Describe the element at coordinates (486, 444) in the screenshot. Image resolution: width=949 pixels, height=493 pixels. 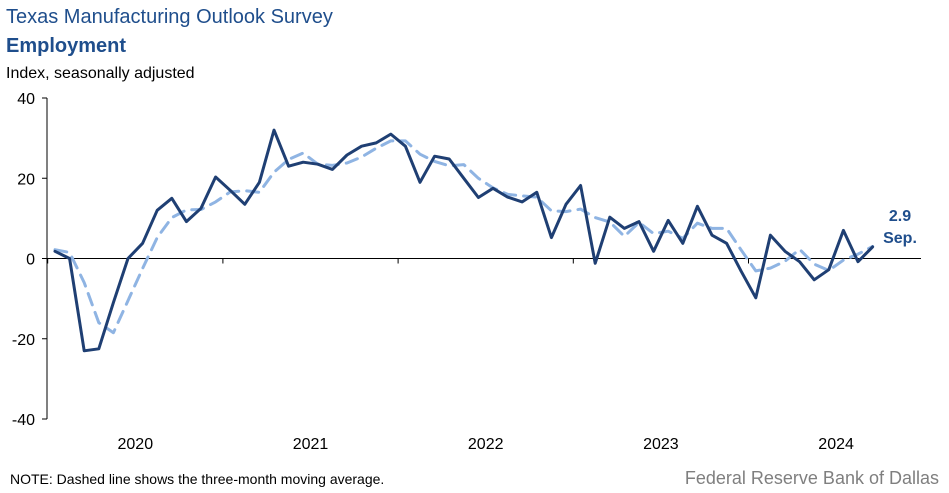
I see `x-tick-label: 2022` at that location.